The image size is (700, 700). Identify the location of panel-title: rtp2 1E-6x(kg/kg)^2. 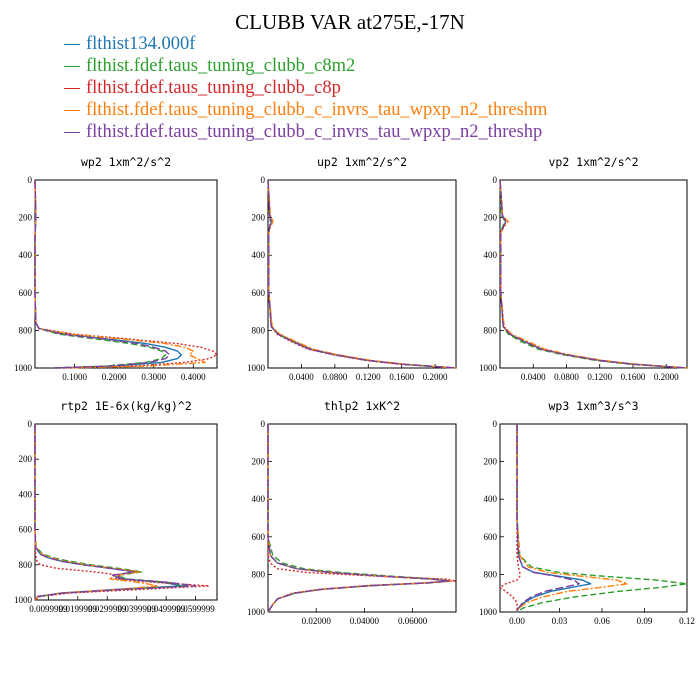
(126, 406).